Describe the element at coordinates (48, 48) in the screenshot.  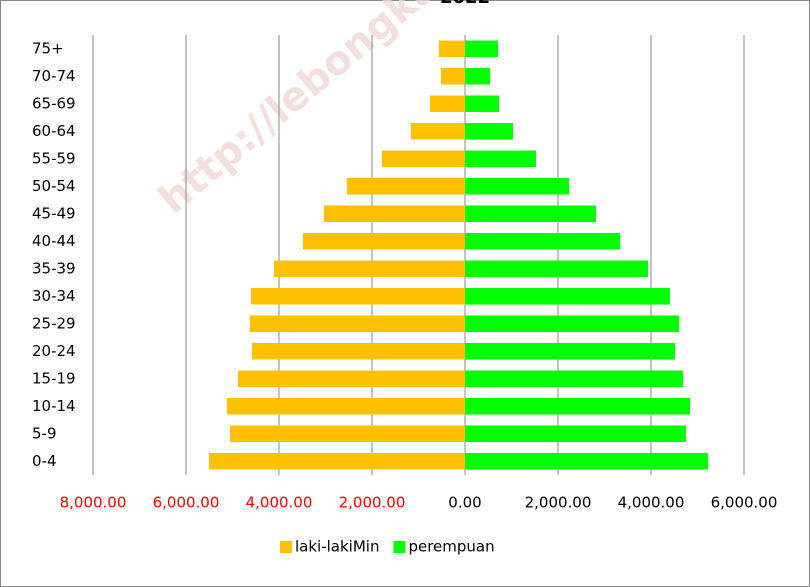
I see `y-tick-label: 75+` at that location.